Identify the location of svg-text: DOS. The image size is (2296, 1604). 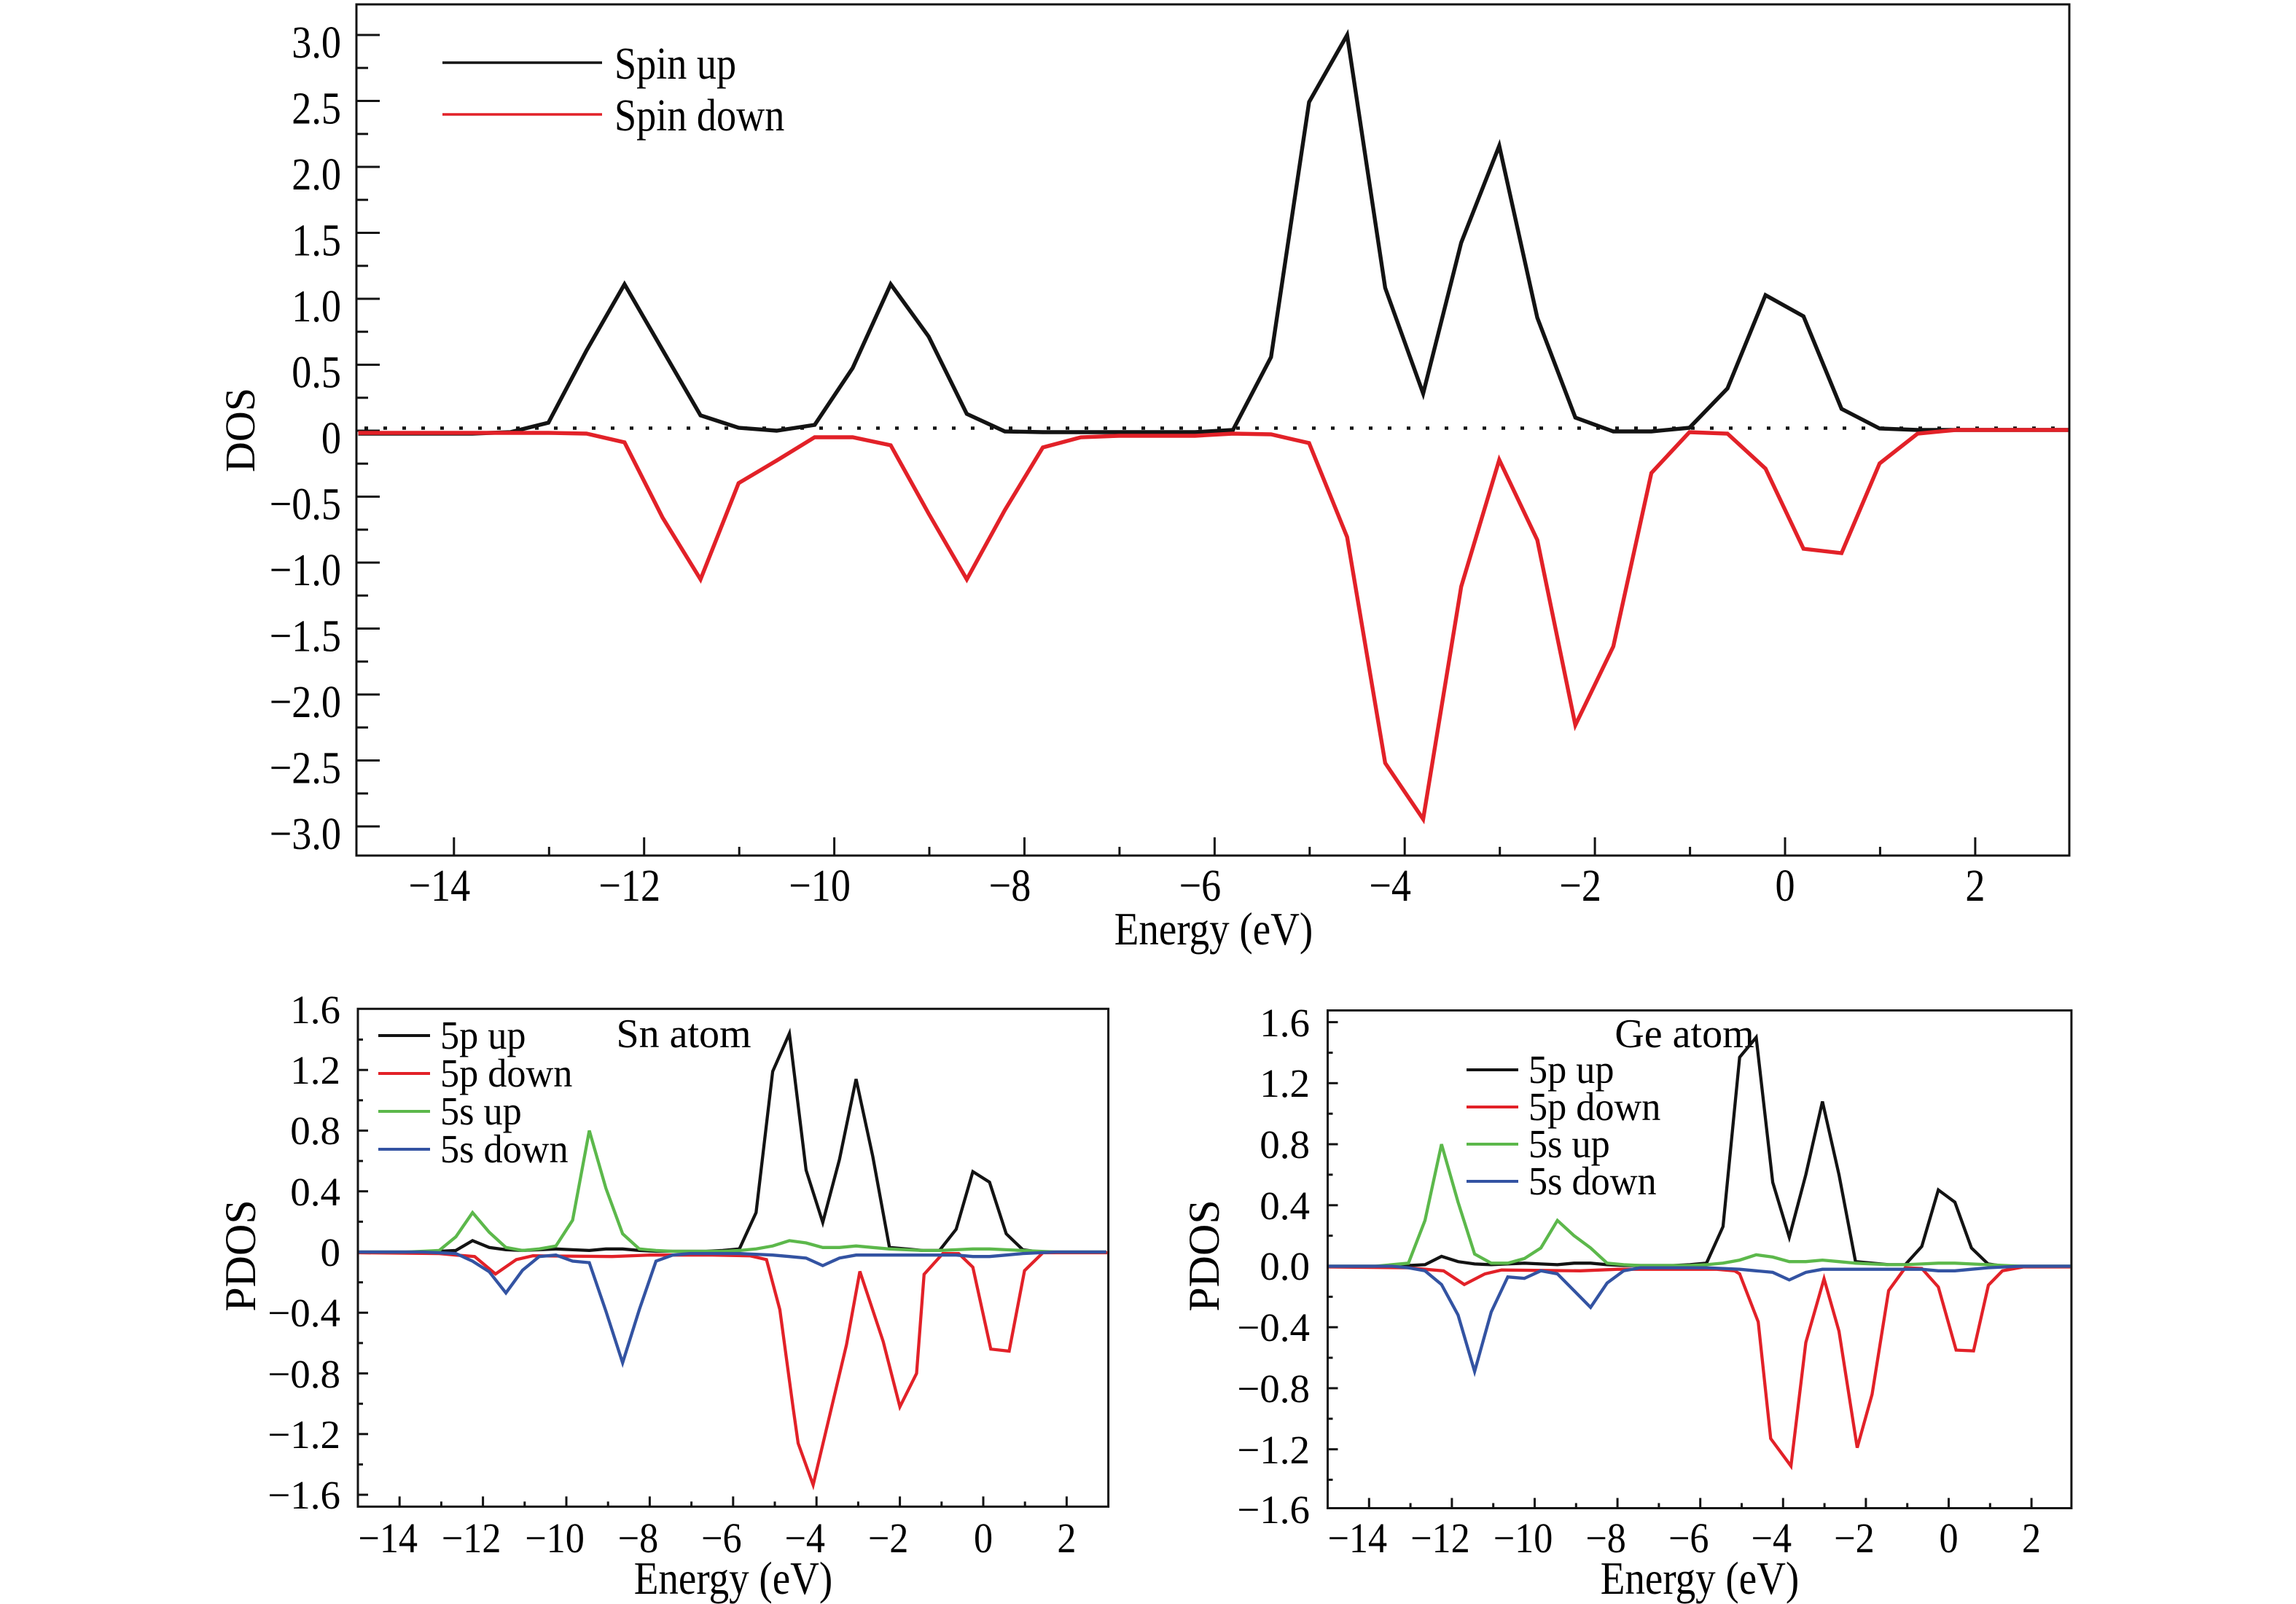
(240, 430).